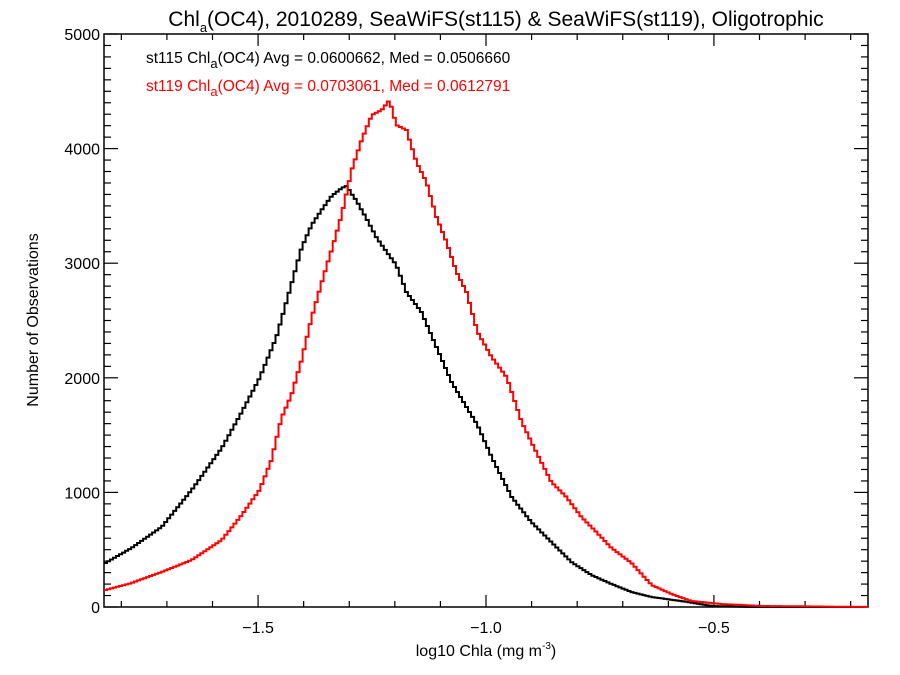  What do you see at coordinates (553, 651) in the screenshot?
I see `x-axis-label-close: )` at bounding box center [553, 651].